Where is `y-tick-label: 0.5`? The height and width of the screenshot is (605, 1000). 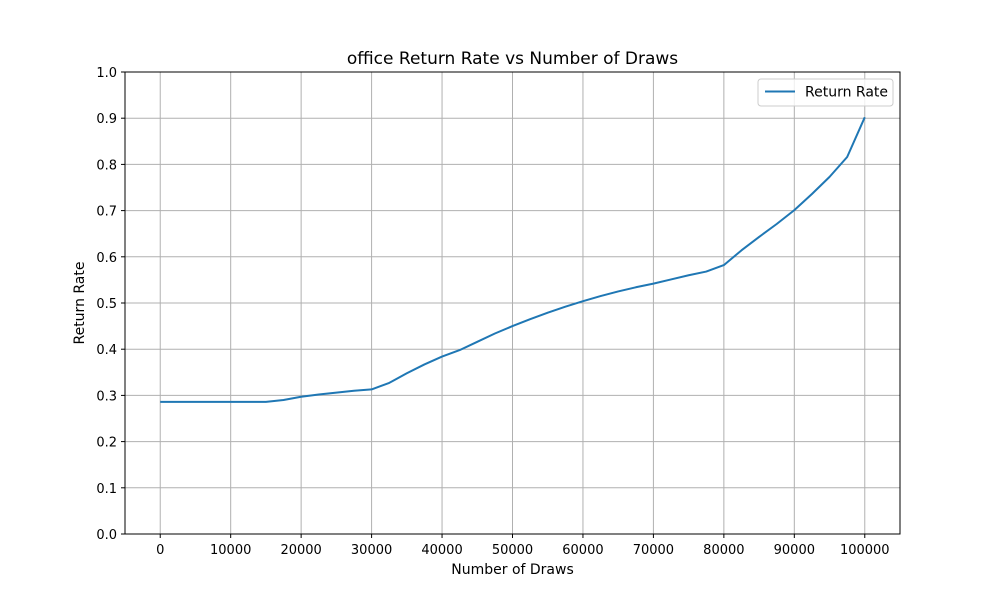
y-tick-label: 0.5 is located at coordinates (106, 304).